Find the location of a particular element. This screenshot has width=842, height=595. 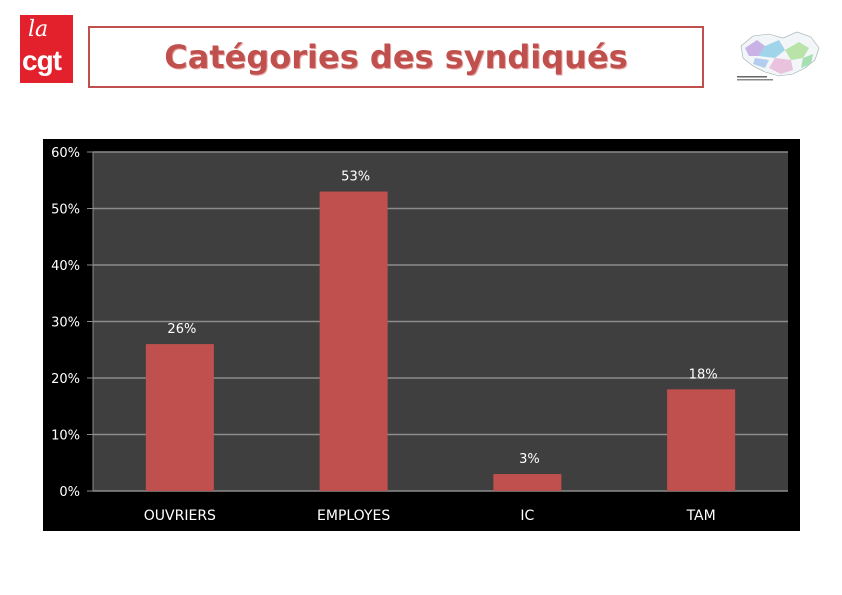

region-map-image is located at coordinates (778, 56).